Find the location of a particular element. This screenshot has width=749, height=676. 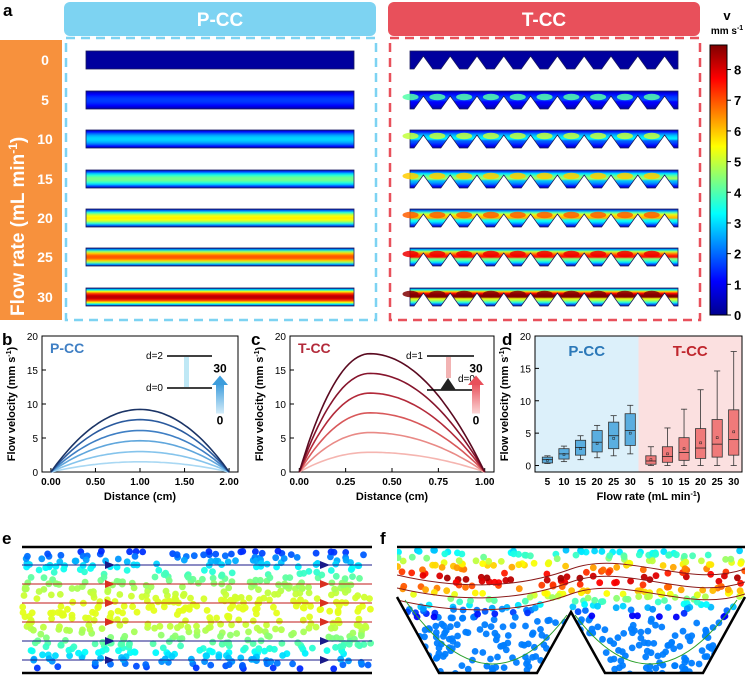

panel-label-e: e is located at coordinates (6, 538).